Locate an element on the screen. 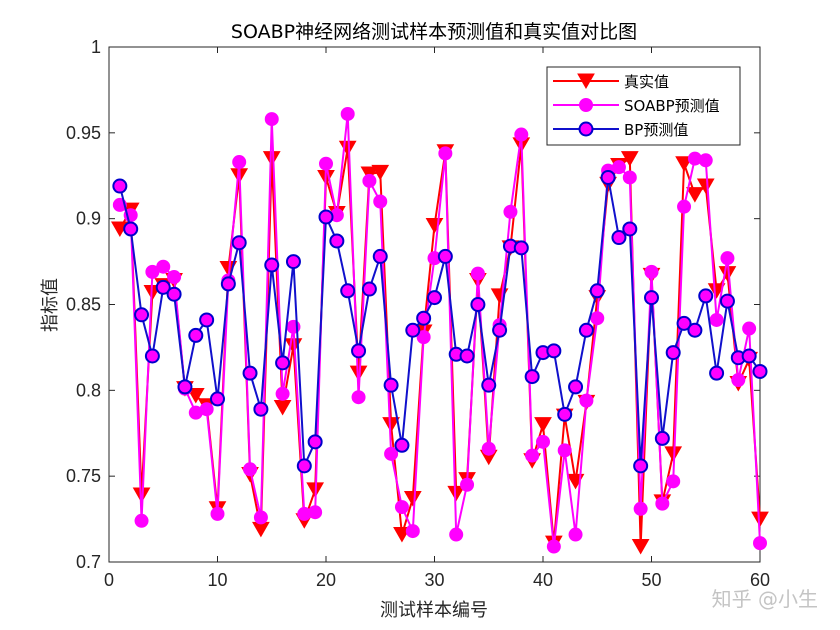 The width and height of the screenshot is (840, 630). y-tick-label: 0.7 is located at coordinates (88, 562).